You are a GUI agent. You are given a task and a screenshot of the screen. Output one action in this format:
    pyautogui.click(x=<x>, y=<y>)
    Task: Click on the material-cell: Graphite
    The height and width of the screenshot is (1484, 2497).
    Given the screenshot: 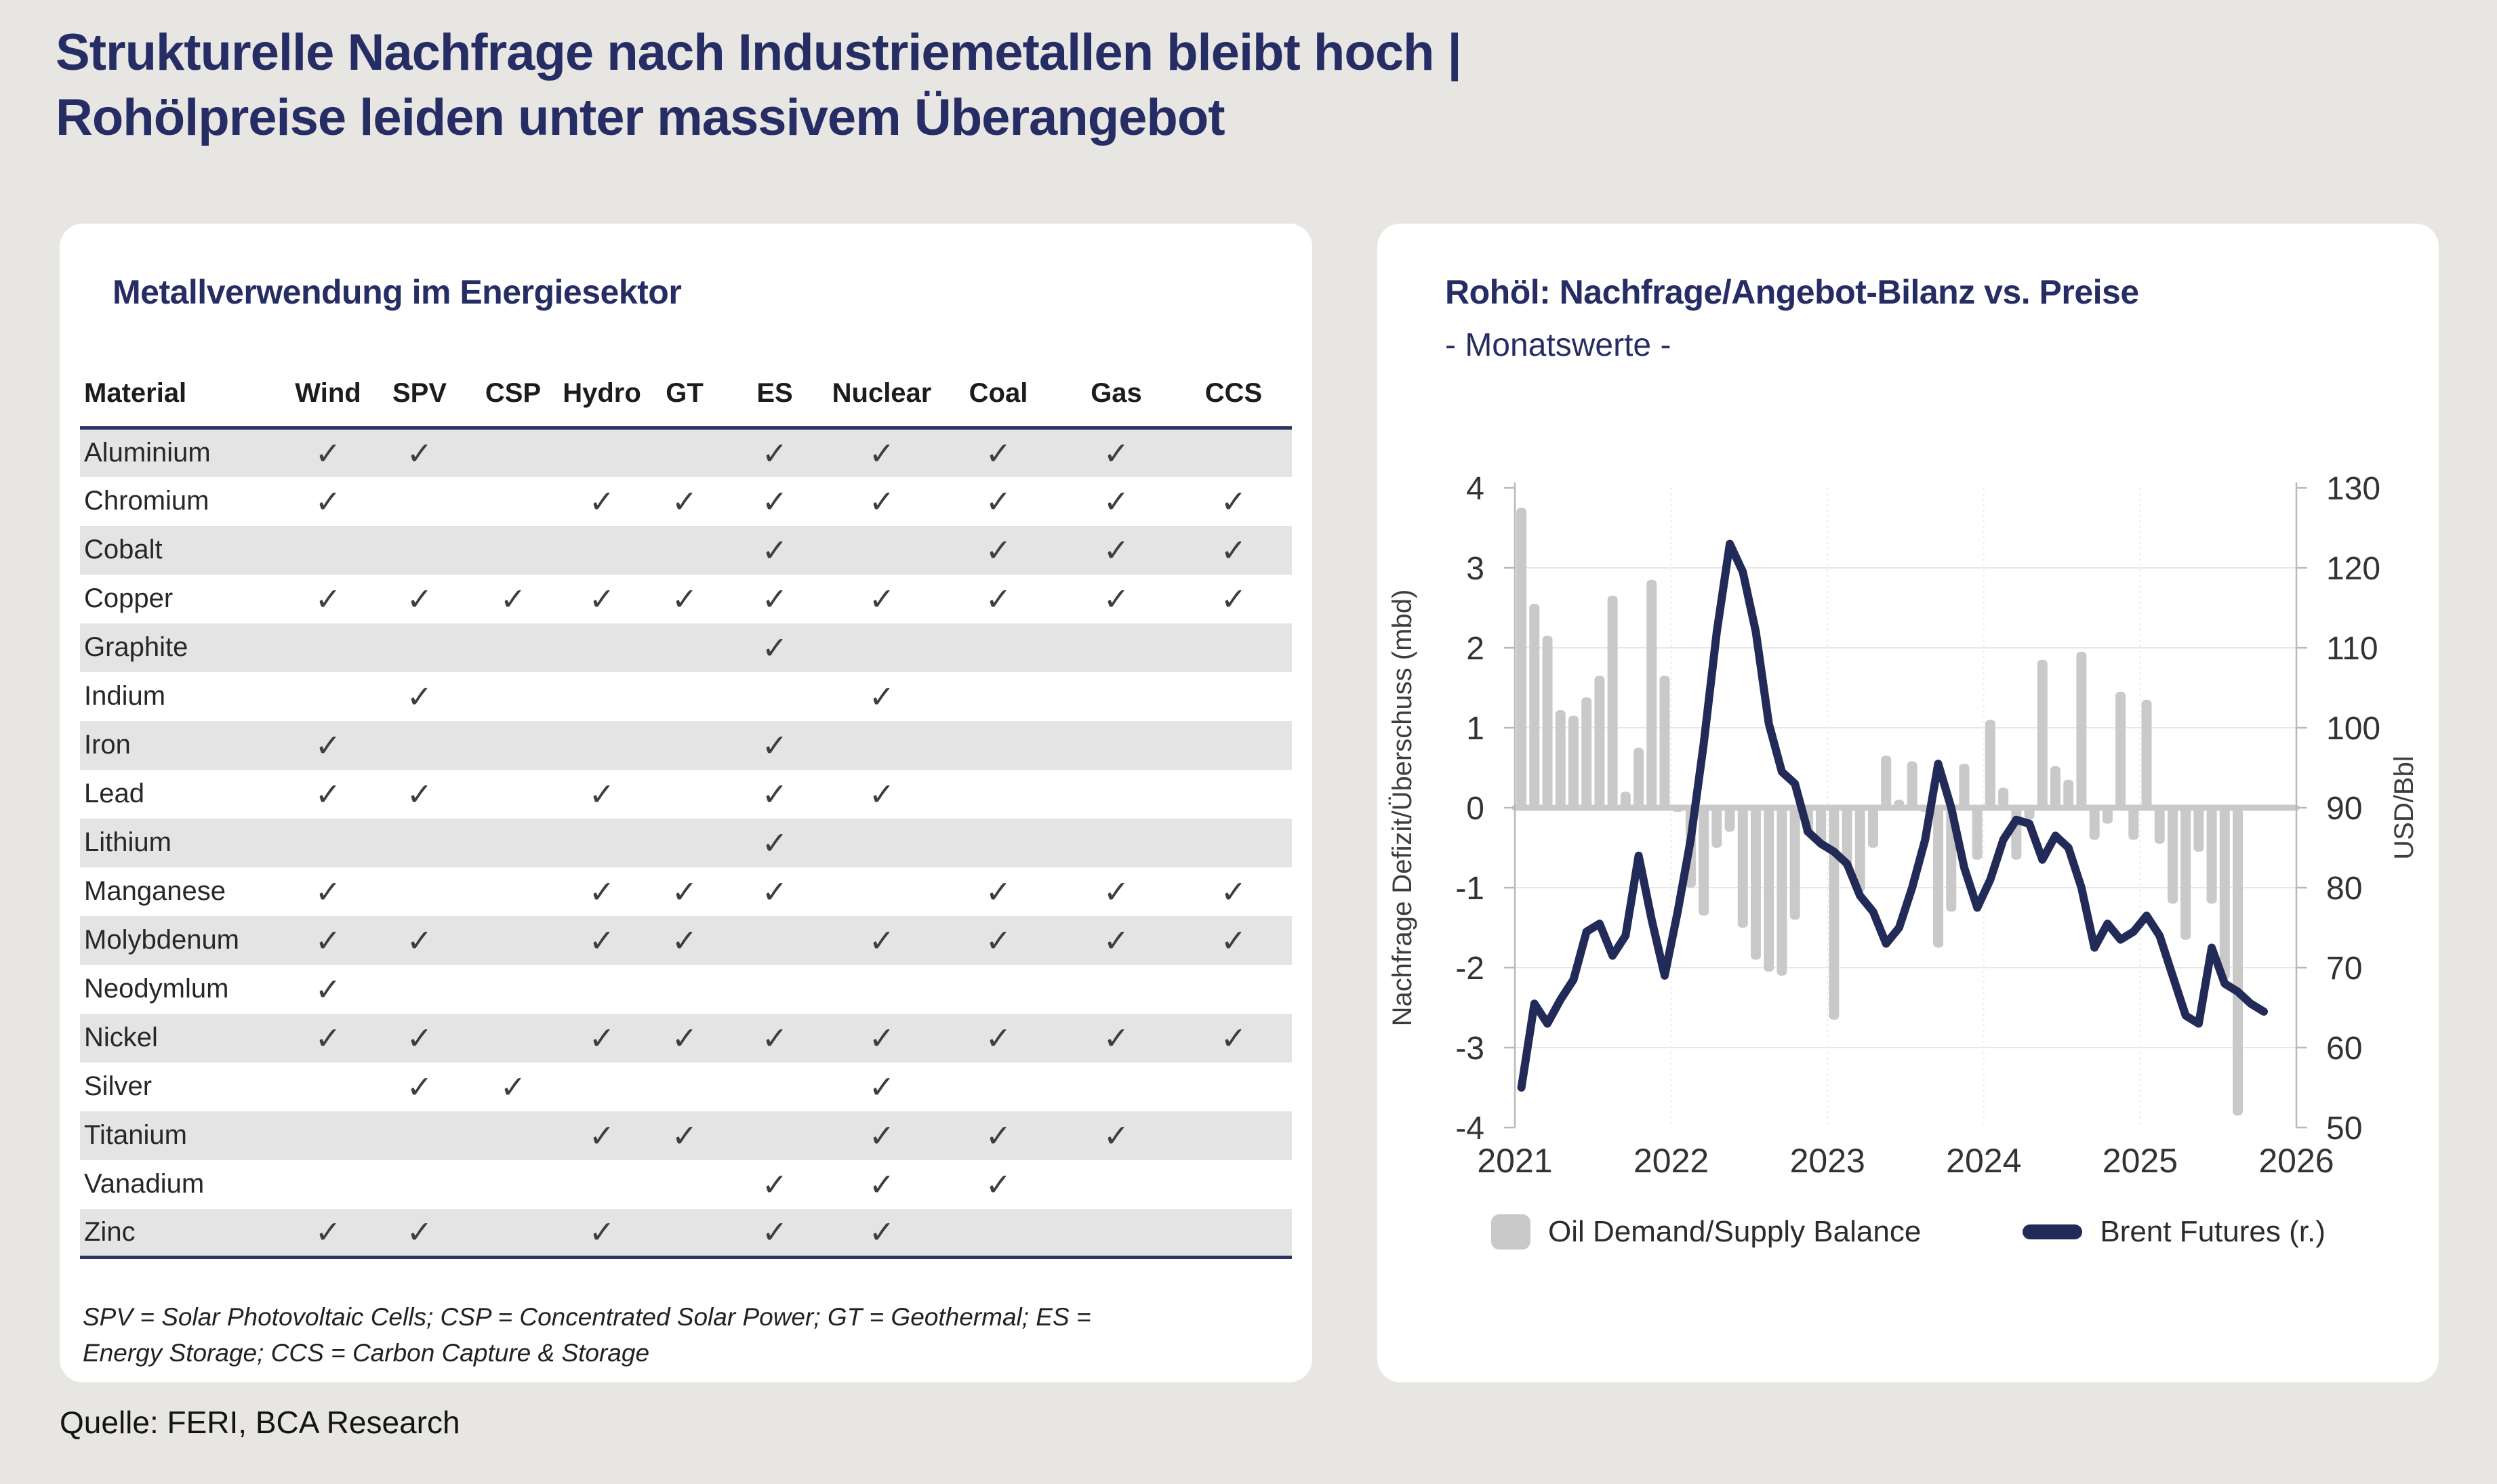 What is the action you would take?
    pyautogui.click(x=136, y=647)
    